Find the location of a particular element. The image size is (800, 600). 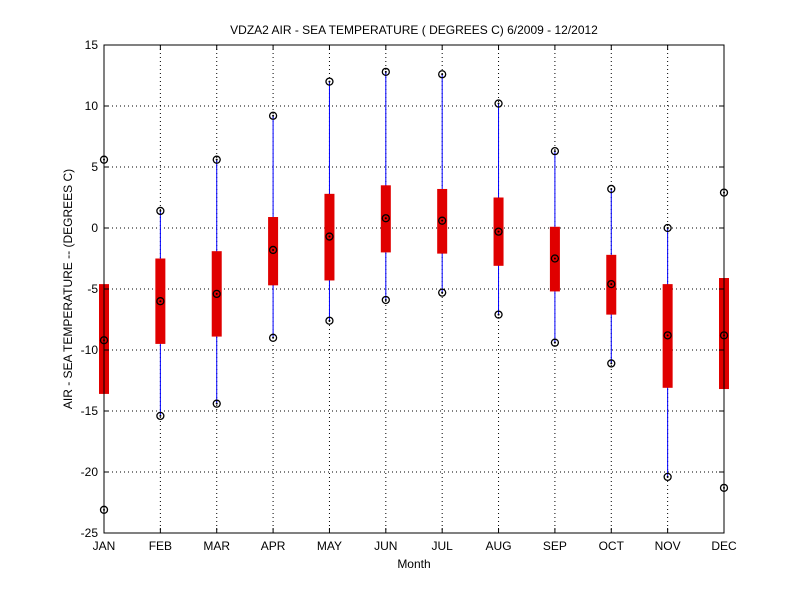

max-marker-may is located at coordinates (329, 81).